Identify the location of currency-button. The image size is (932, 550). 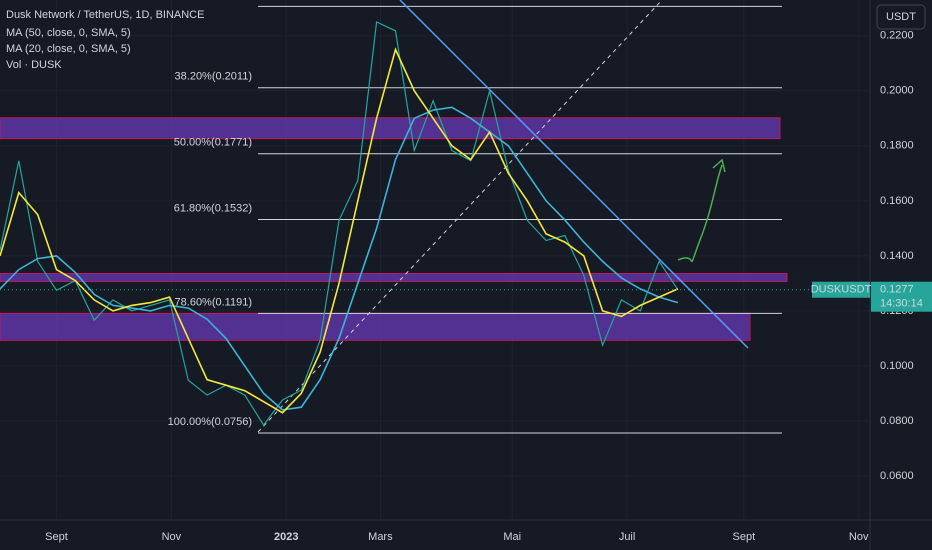
(901, 17).